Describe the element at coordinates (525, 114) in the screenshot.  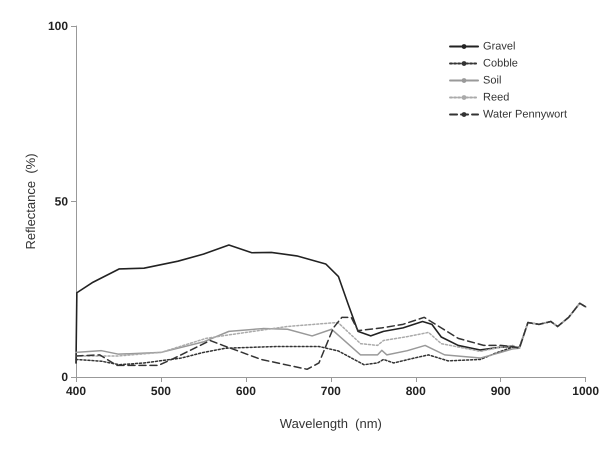
I see `legend-label: Water Pennywort` at that location.